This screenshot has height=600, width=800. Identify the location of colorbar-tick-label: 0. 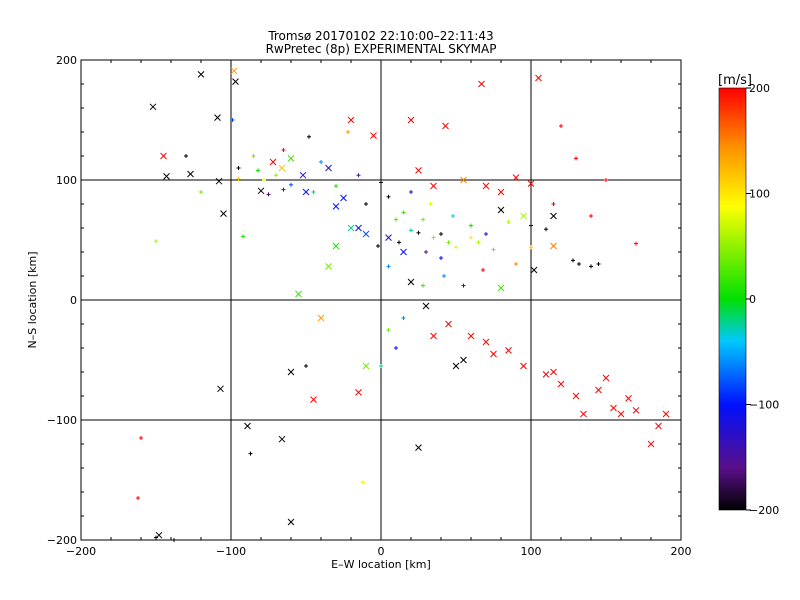
(752, 299).